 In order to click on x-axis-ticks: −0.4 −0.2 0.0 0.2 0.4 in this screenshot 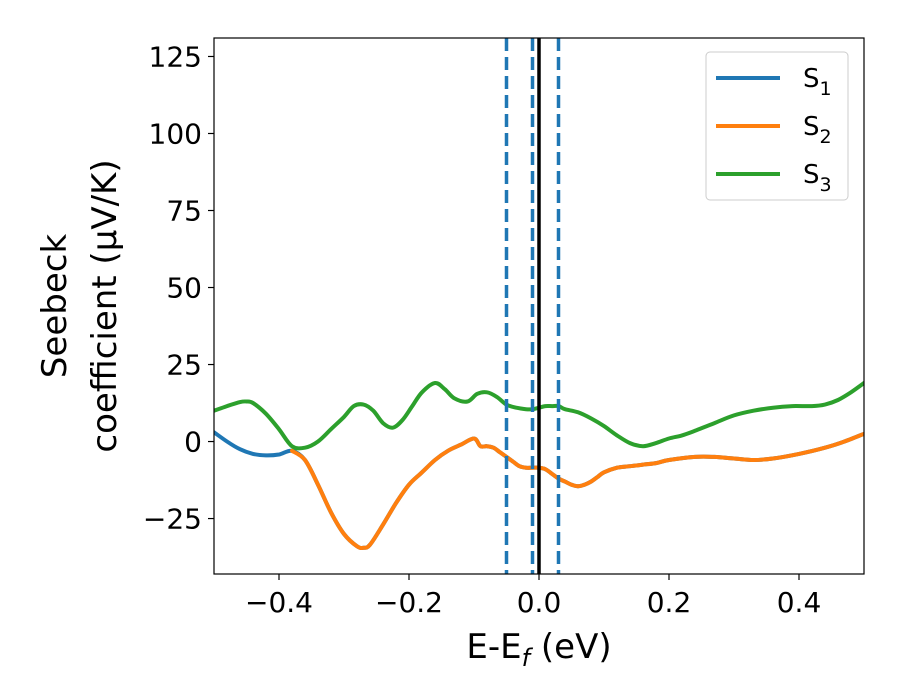, I will do `click(533, 596)`.